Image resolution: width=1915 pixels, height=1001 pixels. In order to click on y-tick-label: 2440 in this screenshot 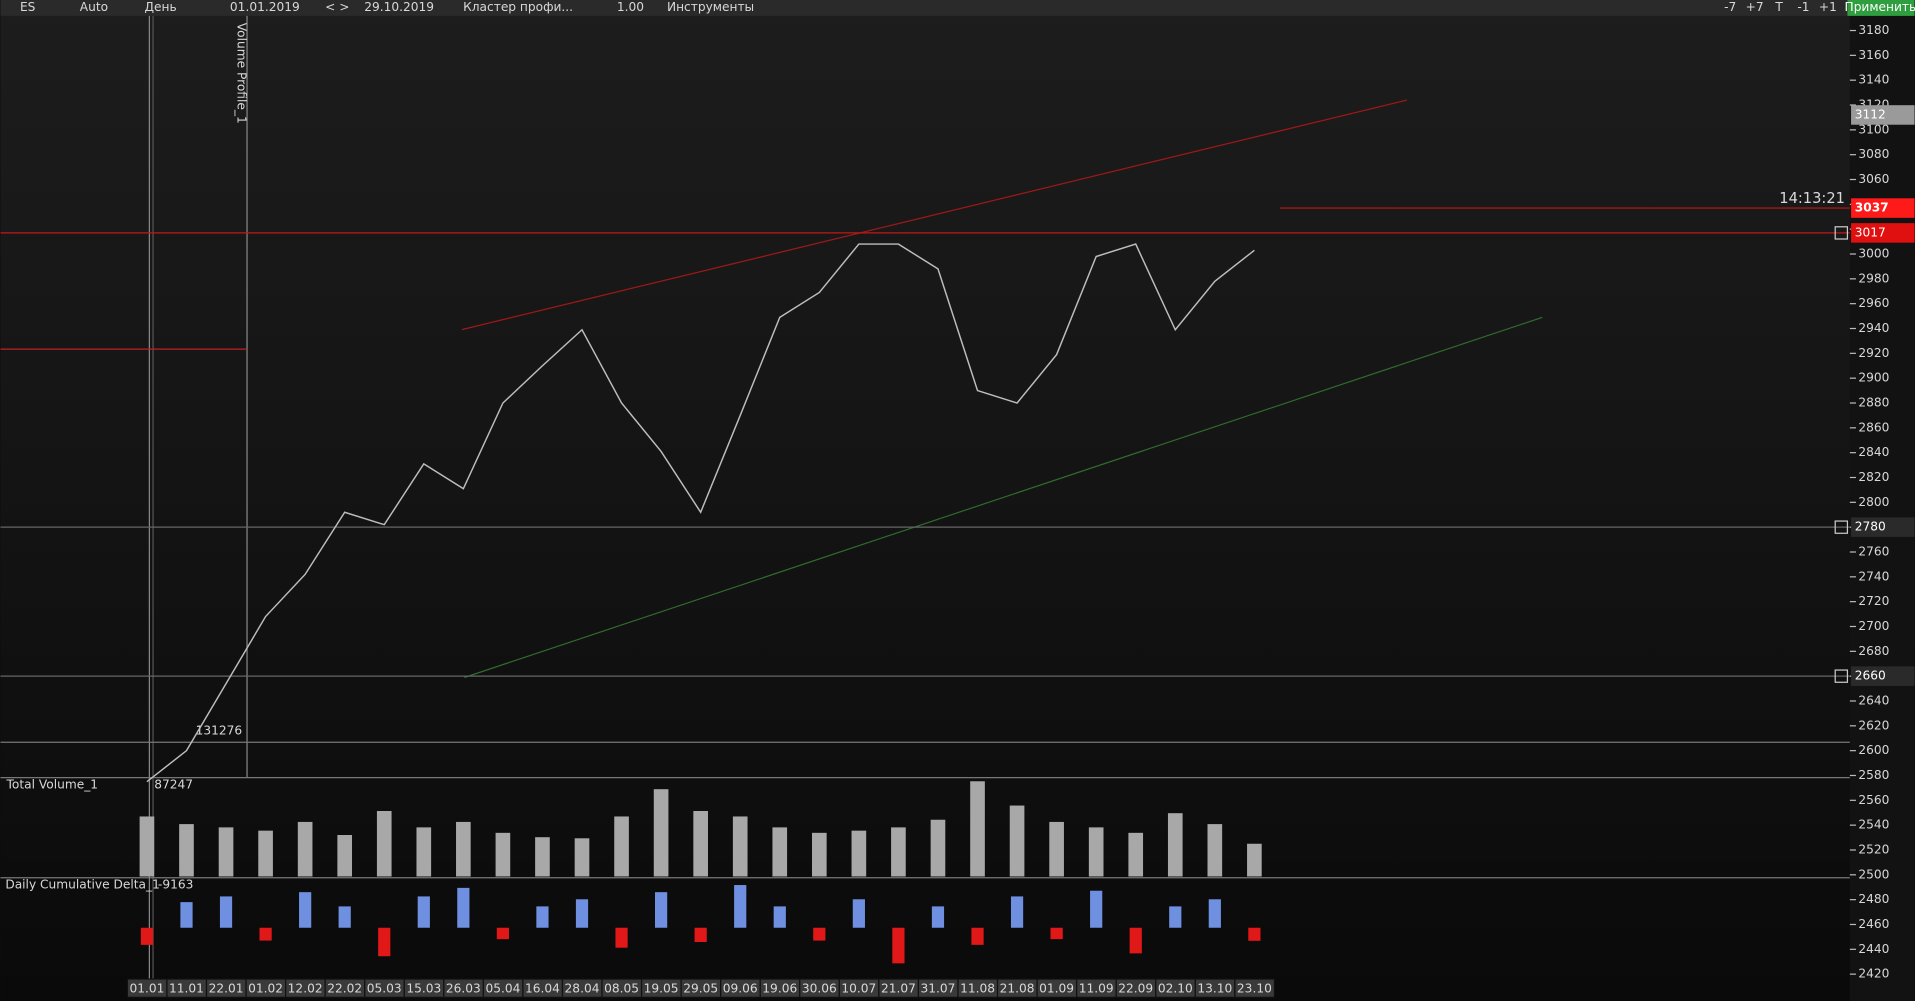, I will do `click(1873, 949)`.